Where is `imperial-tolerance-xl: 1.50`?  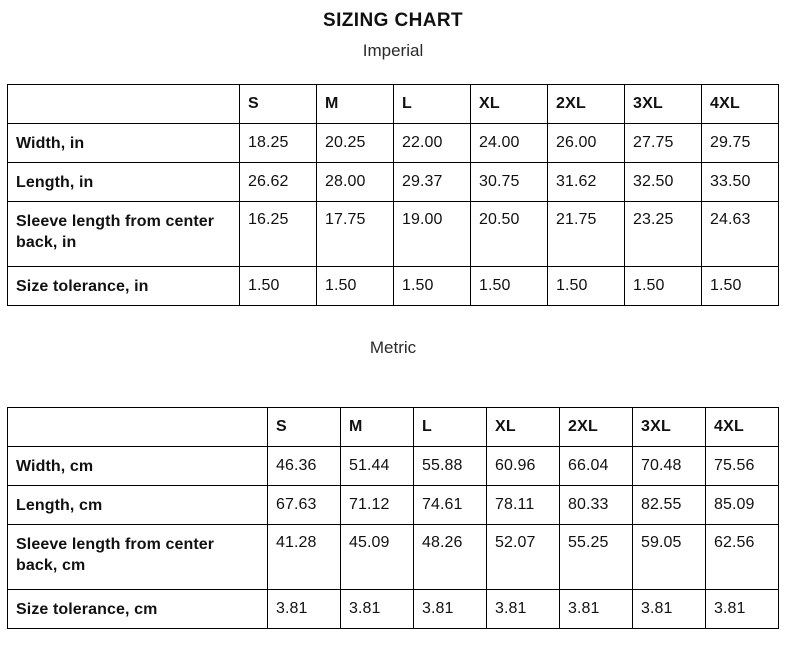 imperial-tolerance-xl: 1.50 is located at coordinates (509, 286).